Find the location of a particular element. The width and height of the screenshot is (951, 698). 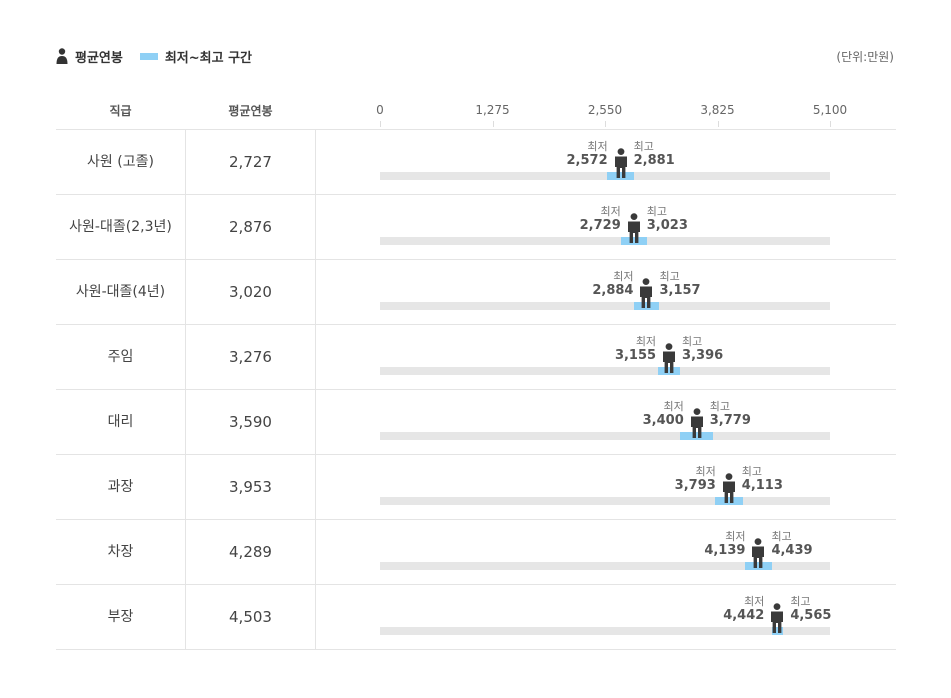

min-value: 2,729 is located at coordinates (600, 225).